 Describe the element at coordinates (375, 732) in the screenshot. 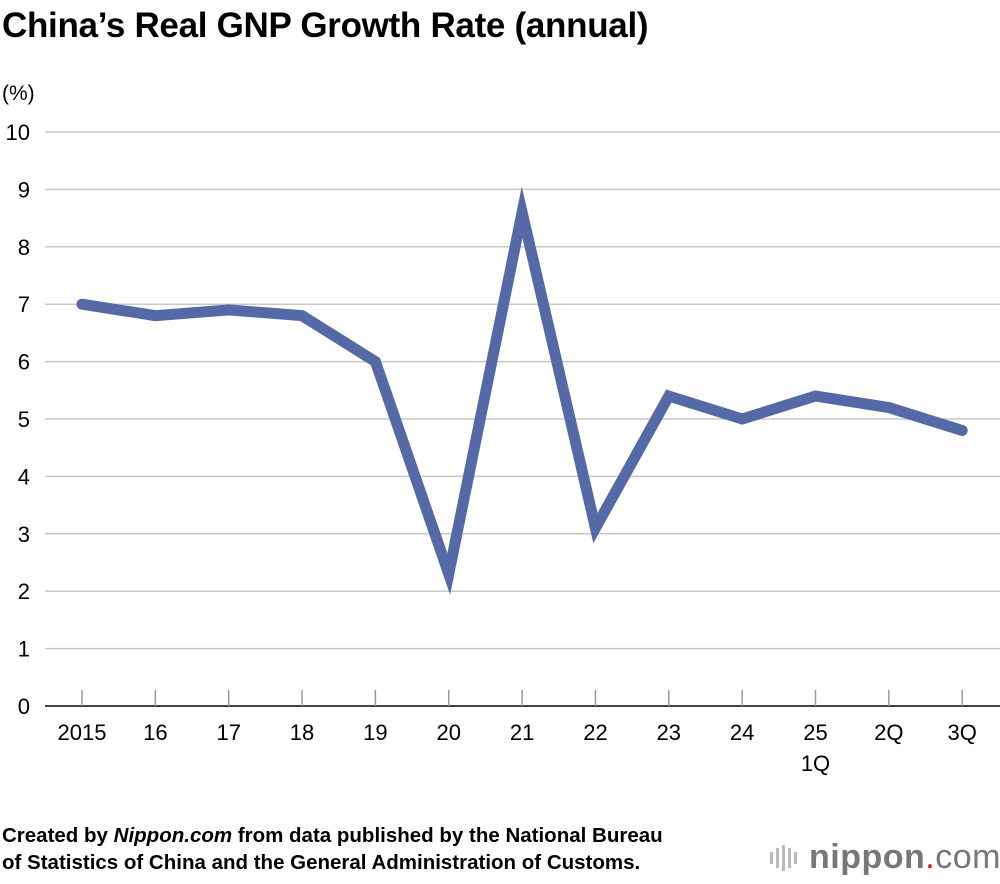

I see `x-tick-label: 19` at that location.